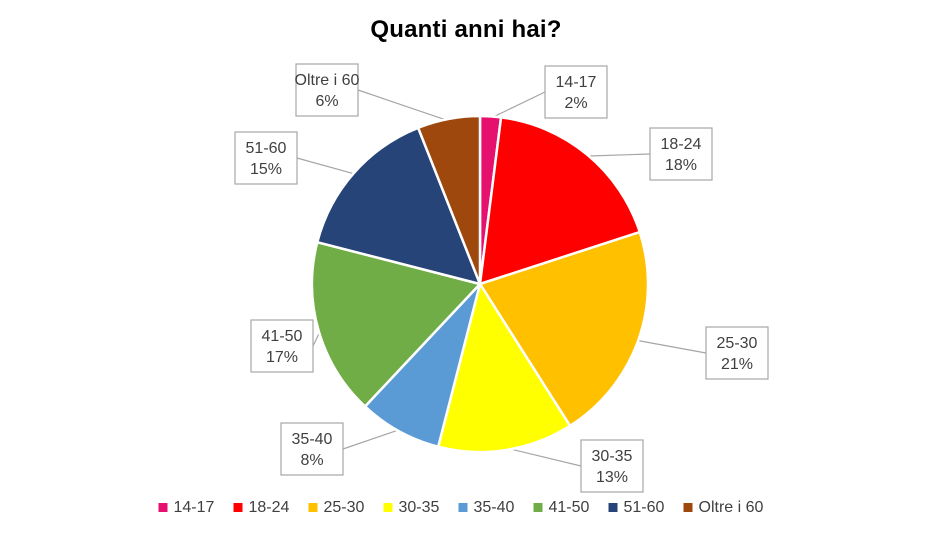 This screenshot has width=932, height=541. I want to click on data-label-category: 30-35, so click(612, 456).